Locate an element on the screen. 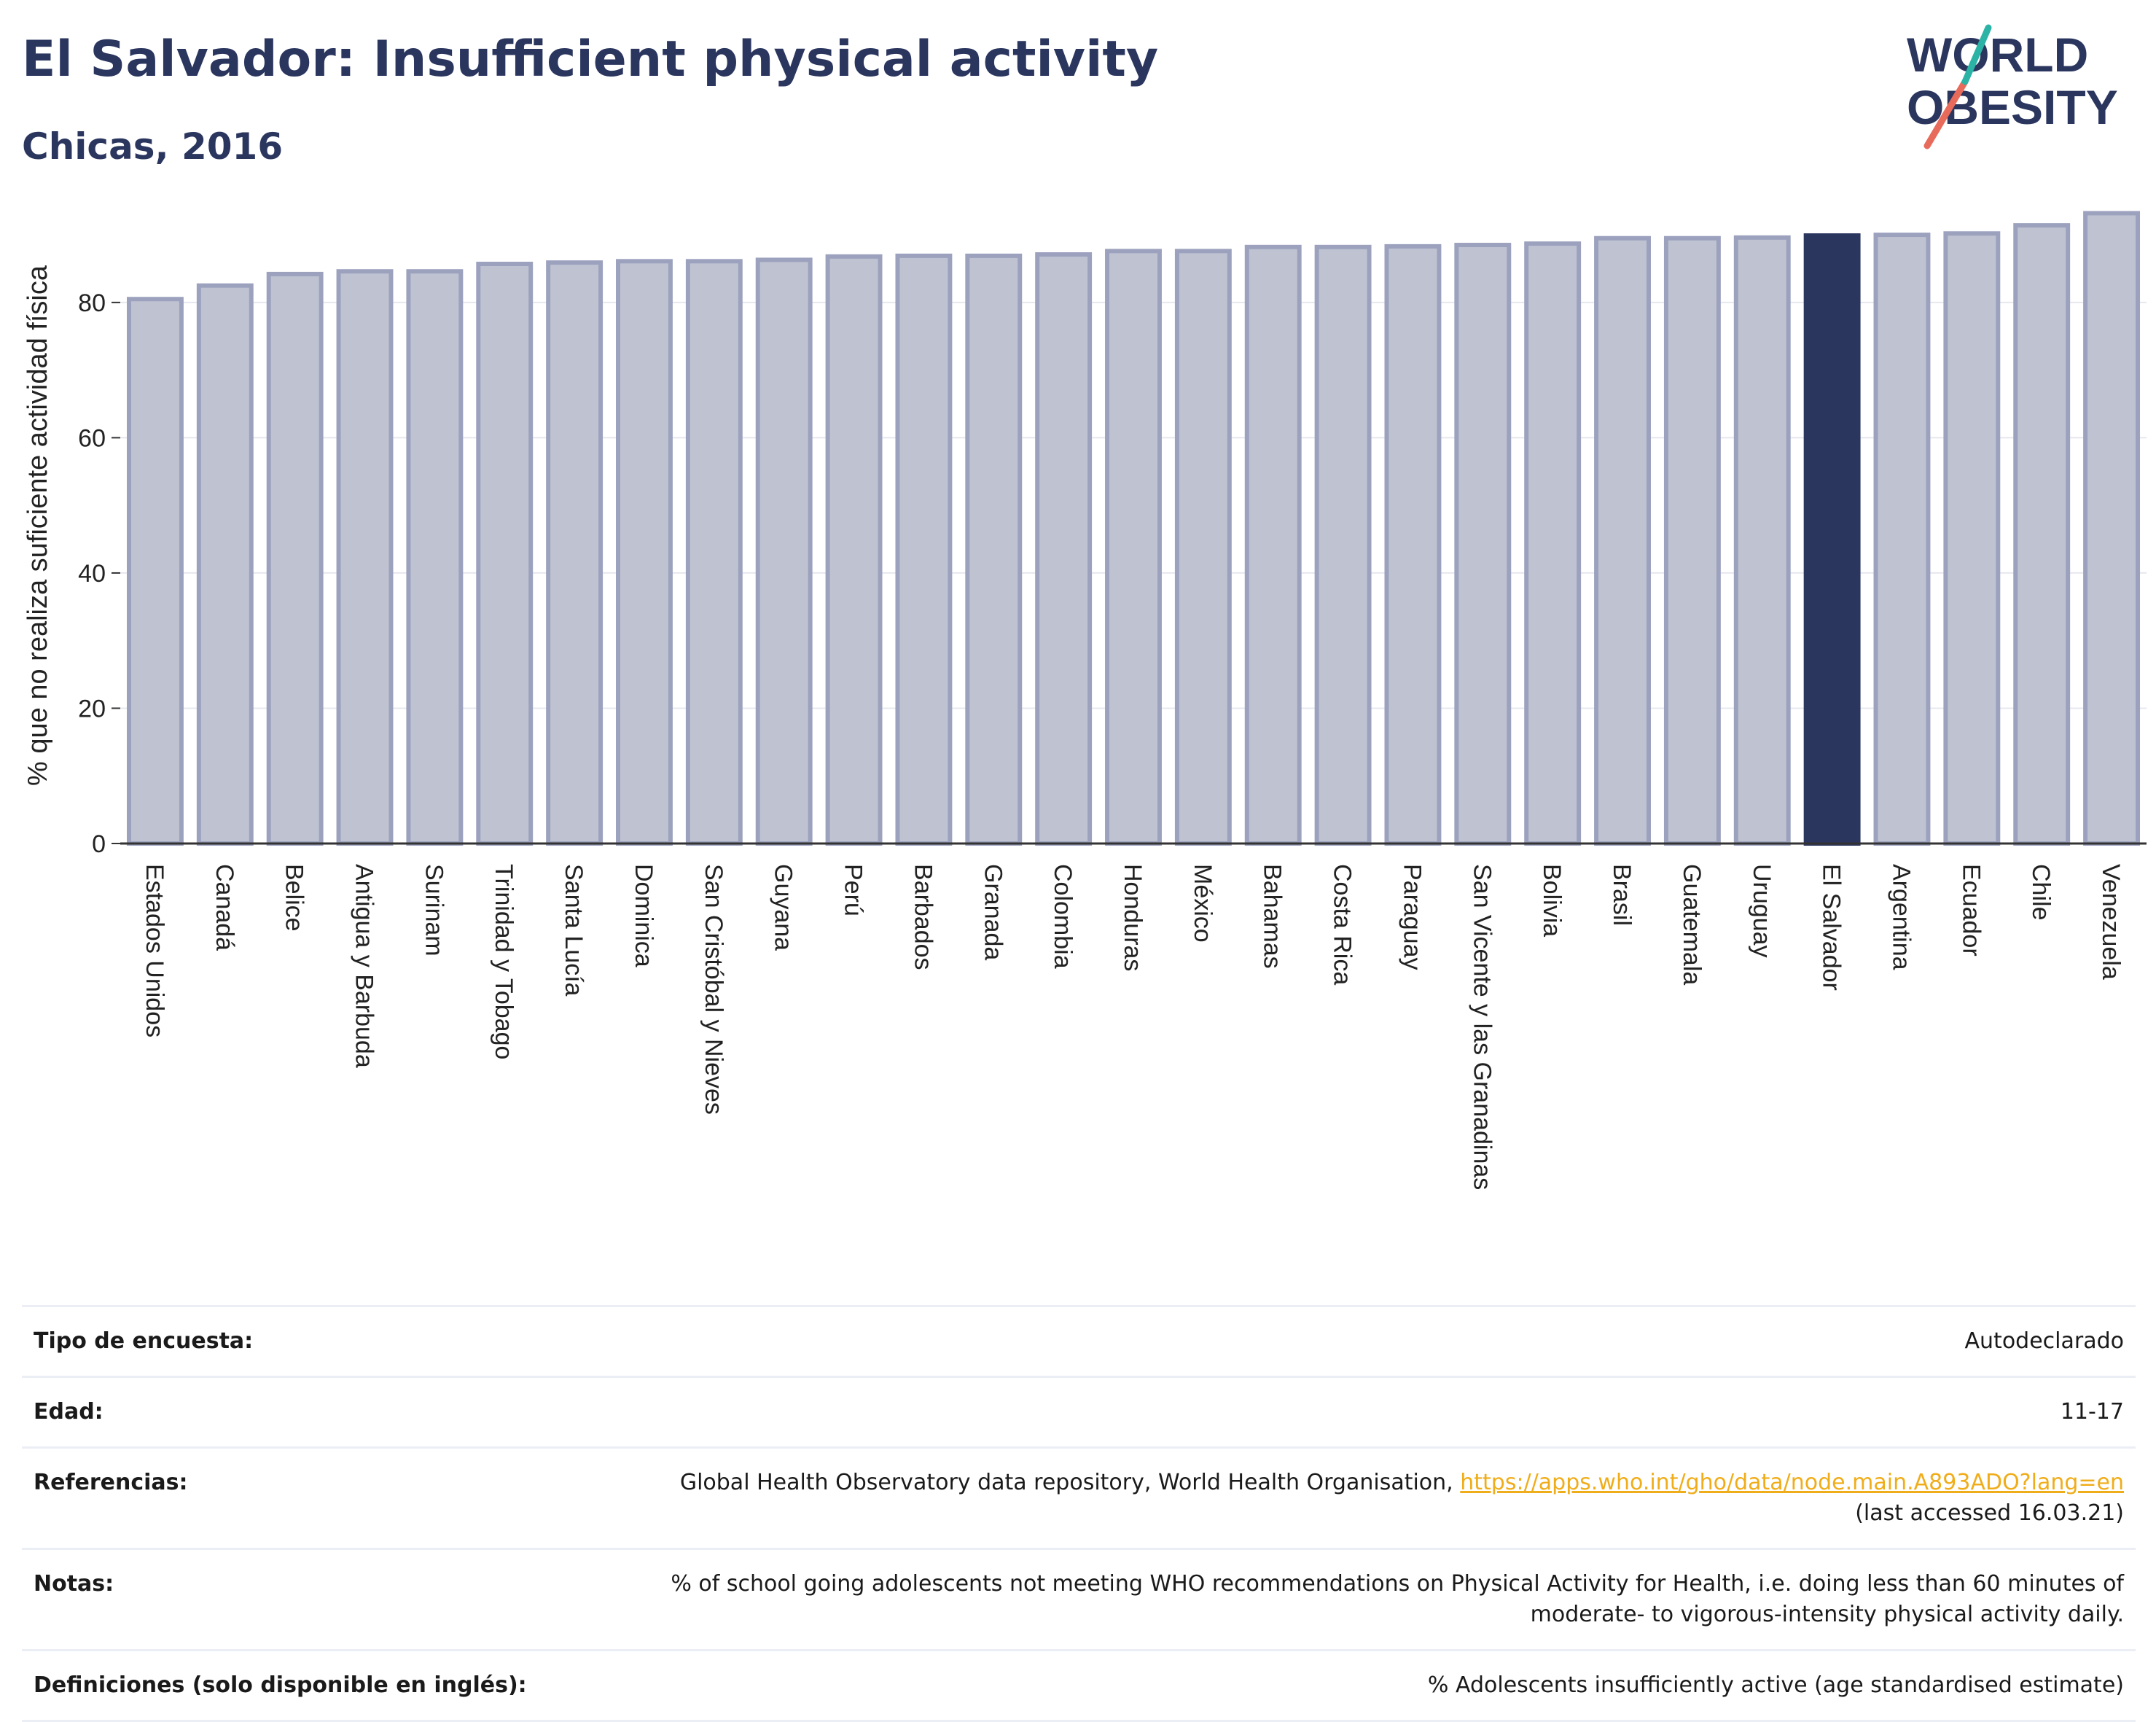  x-tick-label: Paraguay is located at coordinates (1412, 917).